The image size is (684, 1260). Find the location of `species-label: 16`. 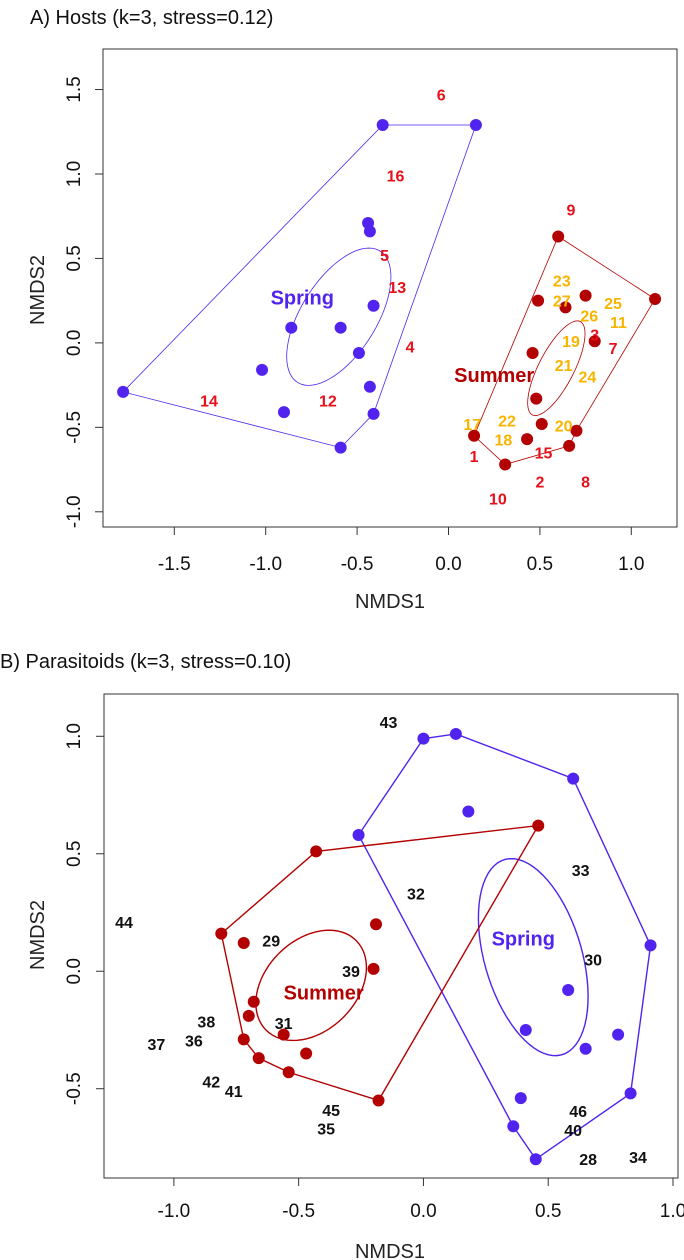

species-label: 16 is located at coordinates (396, 177).